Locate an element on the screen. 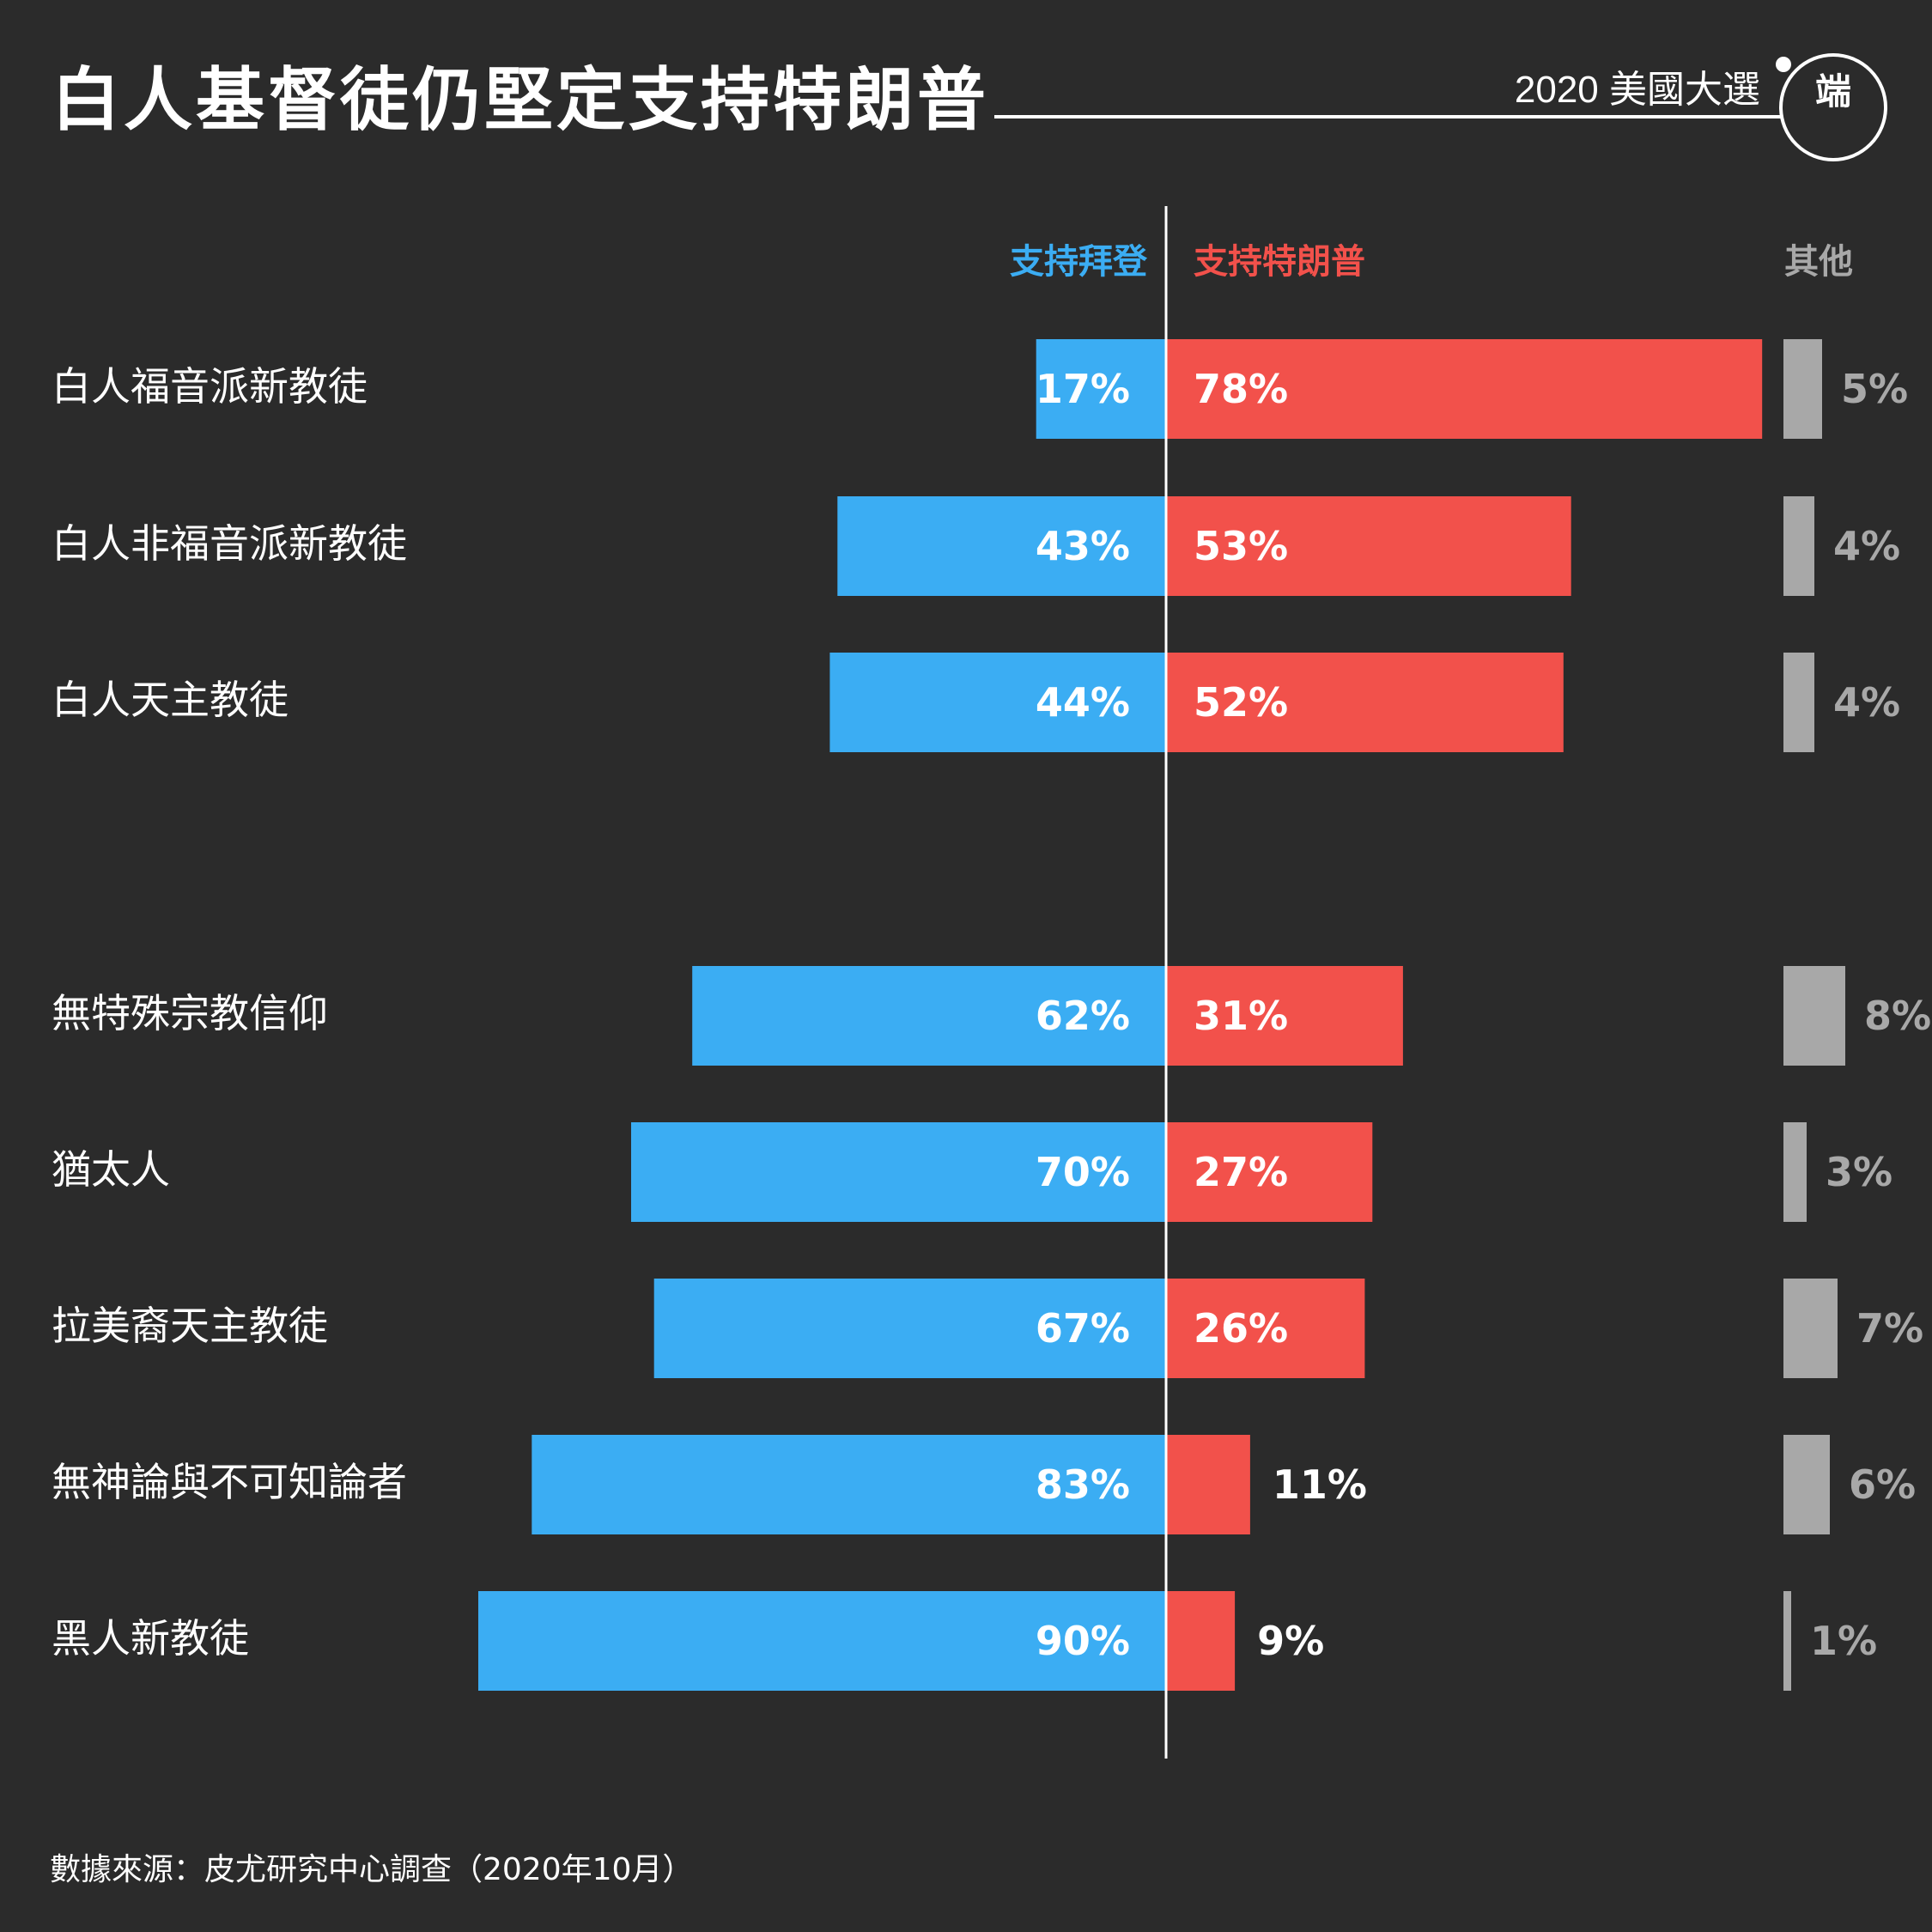  data-label-trump: 27% is located at coordinates (1241, 1172).